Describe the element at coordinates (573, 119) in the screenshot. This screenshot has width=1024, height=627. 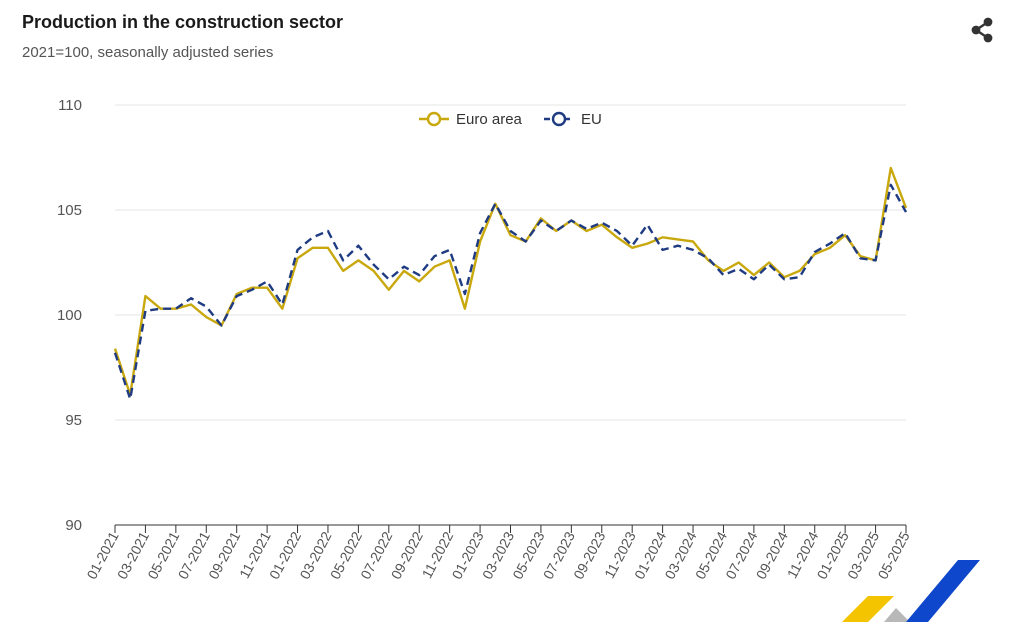
I see `legend-item-eu: EU` at that location.